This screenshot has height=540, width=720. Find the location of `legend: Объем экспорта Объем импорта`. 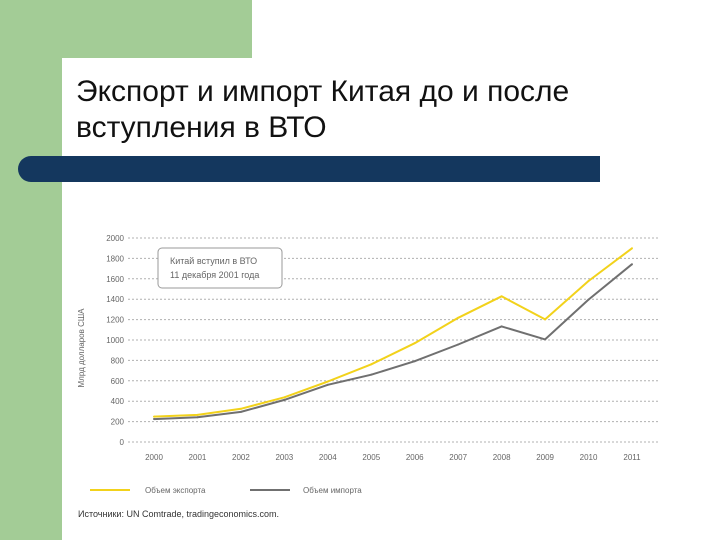

legend: Объем экспорта Объем импорта is located at coordinates (226, 490).